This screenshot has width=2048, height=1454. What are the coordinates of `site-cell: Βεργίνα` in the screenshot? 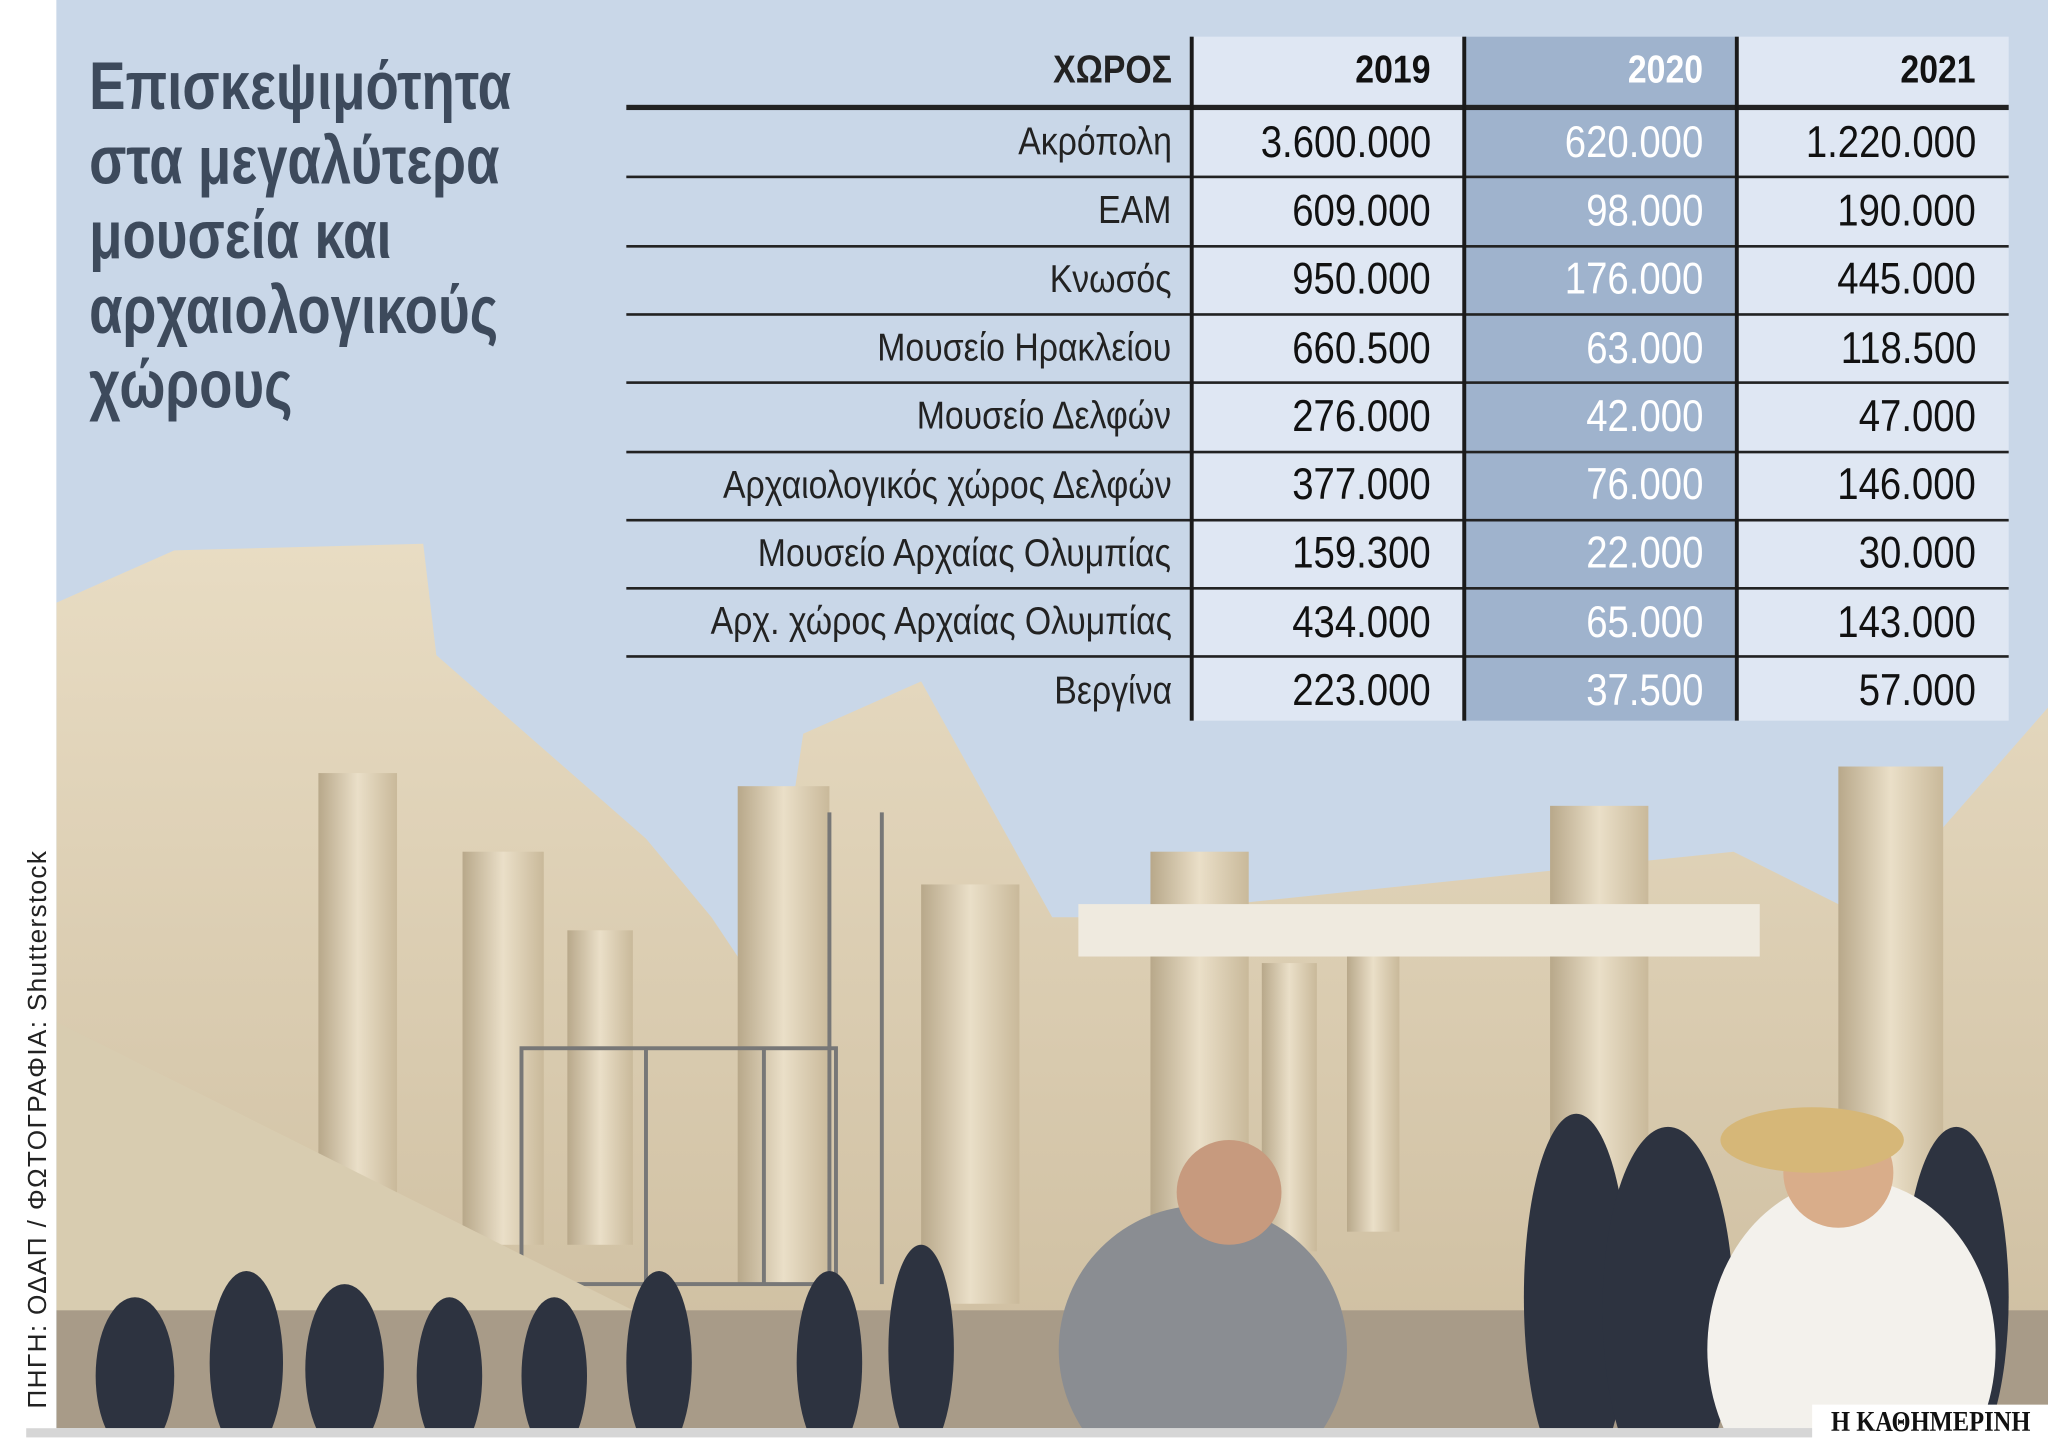 It's located at (1112, 690).